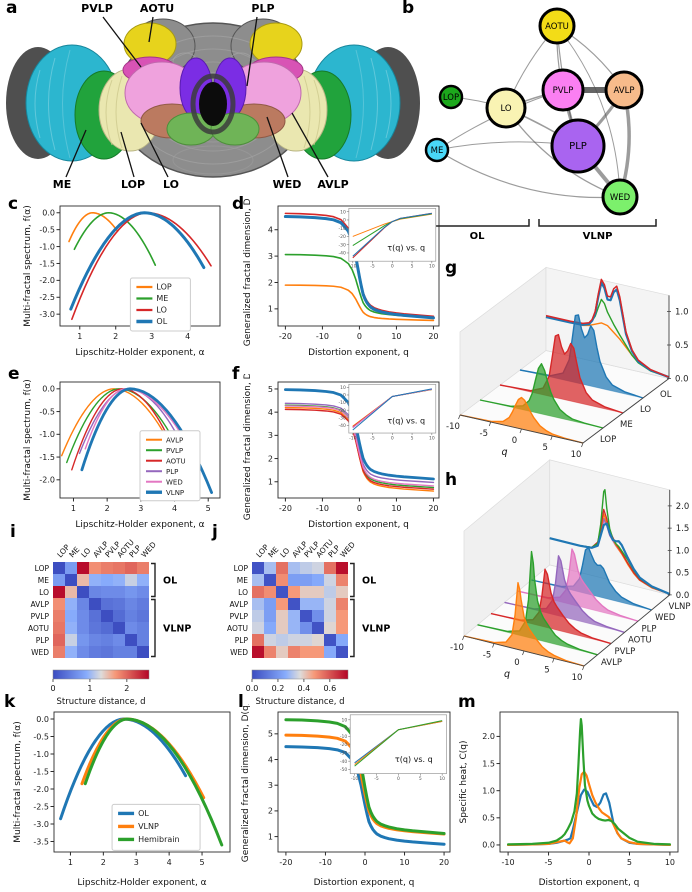 Image resolution: width=692 pixels, height=892 pixels. What do you see at coordinates (13, 532) in the screenshot?
I see `panel-letter-i: i` at bounding box center [13, 532].